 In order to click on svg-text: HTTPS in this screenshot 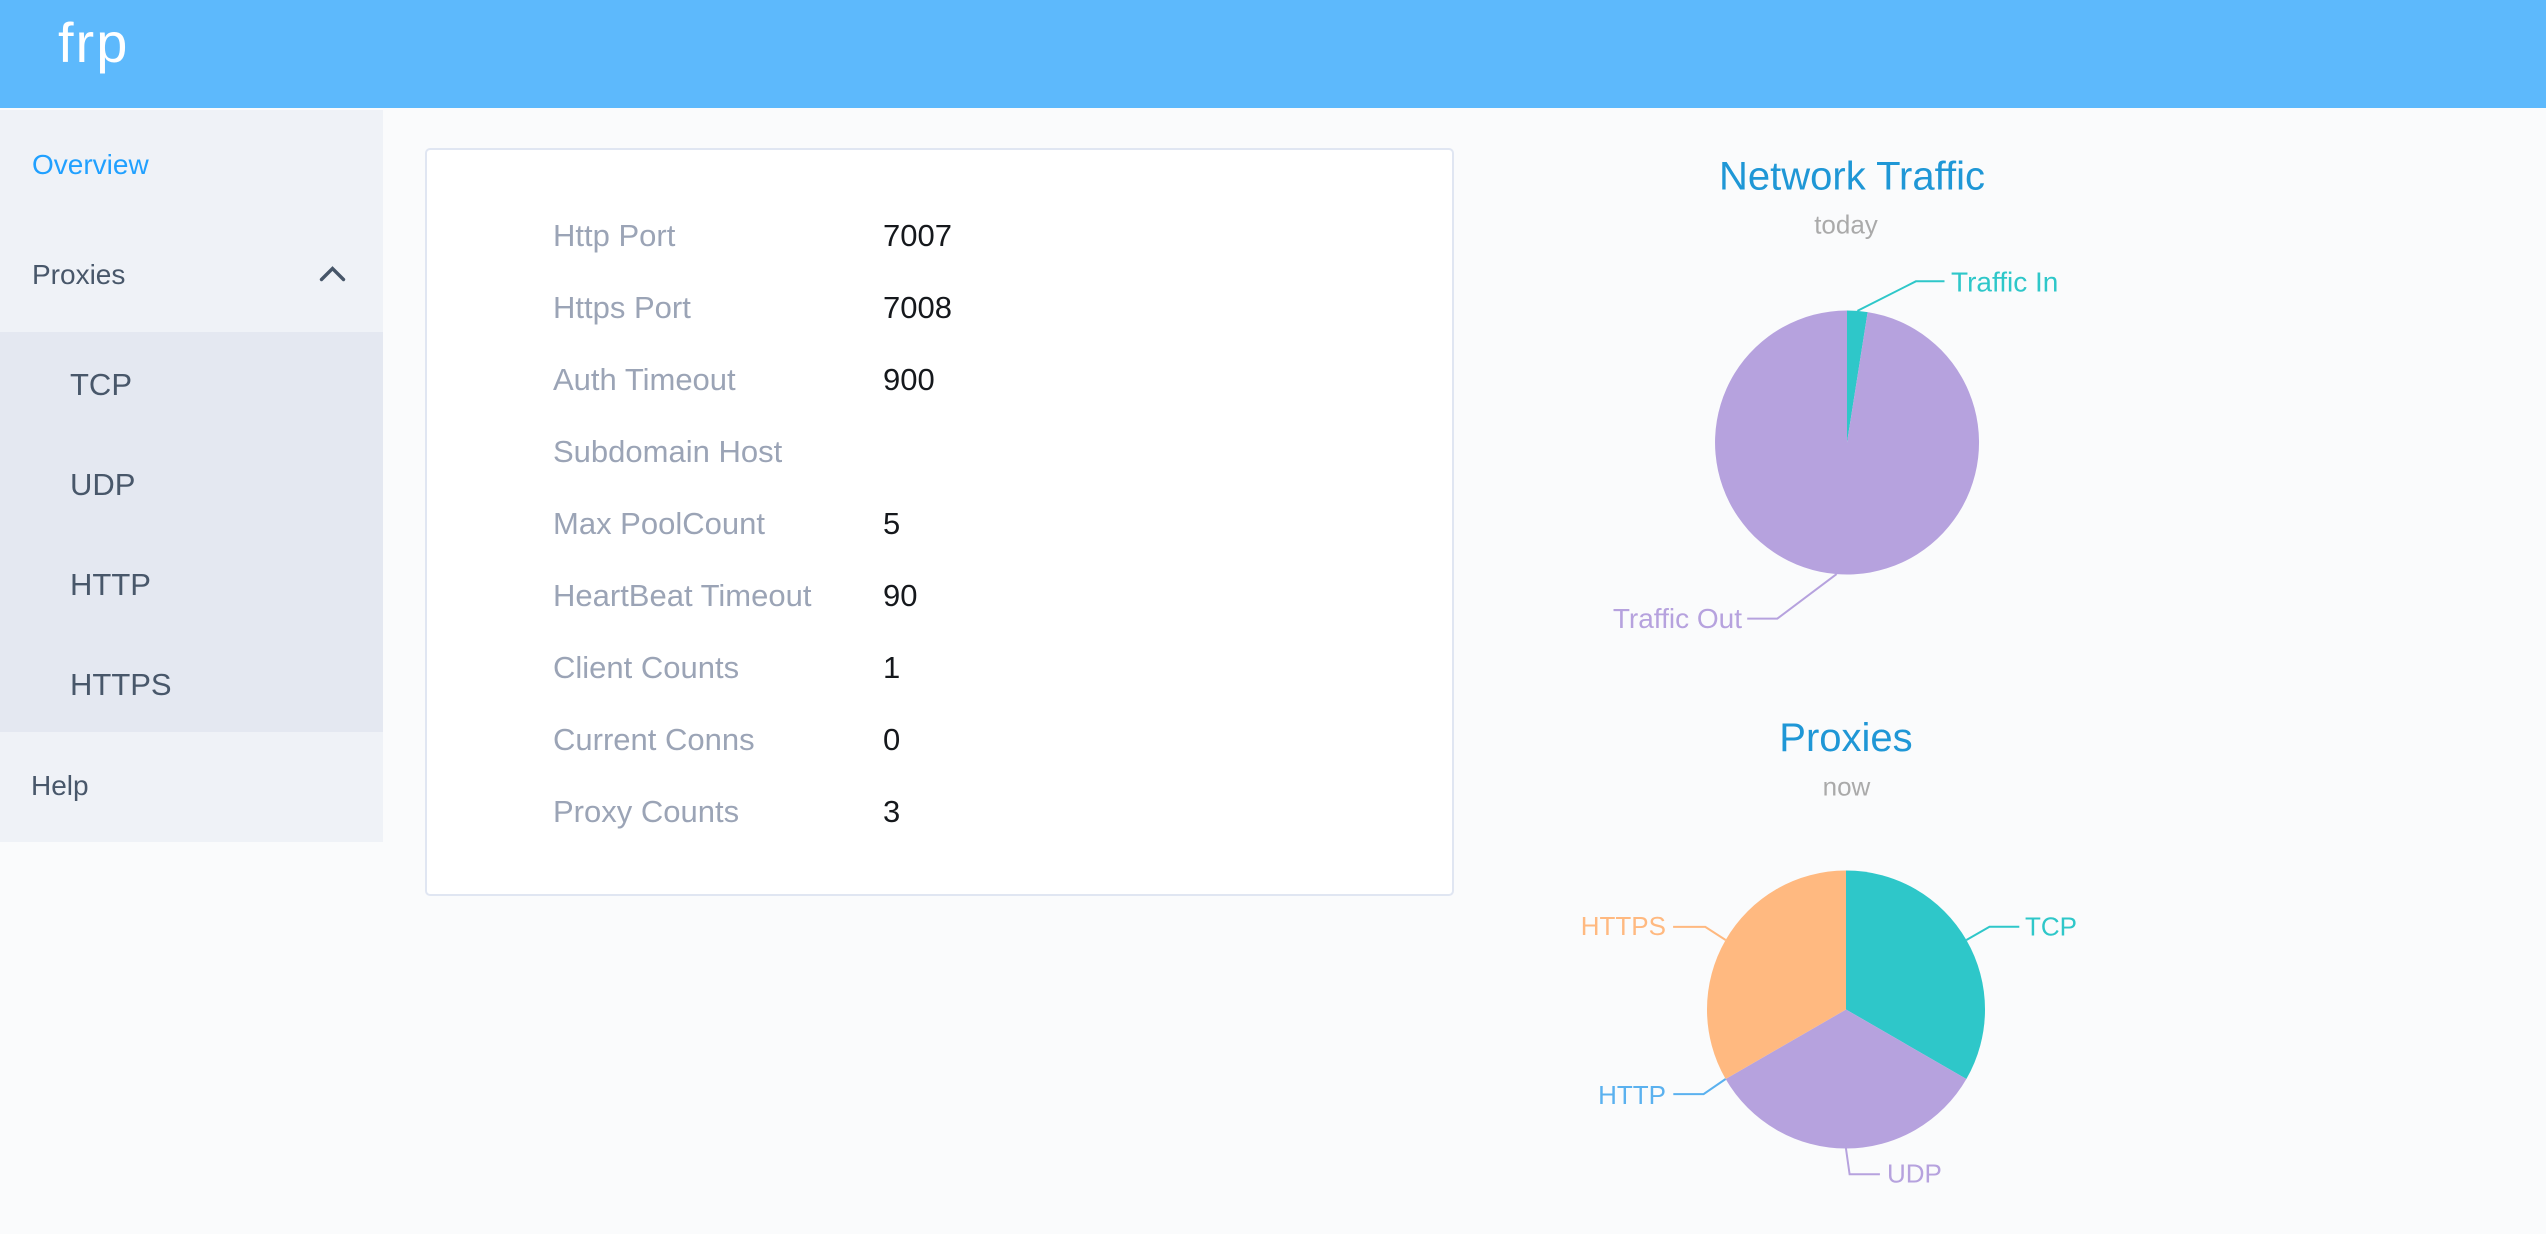, I will do `click(1623, 926)`.